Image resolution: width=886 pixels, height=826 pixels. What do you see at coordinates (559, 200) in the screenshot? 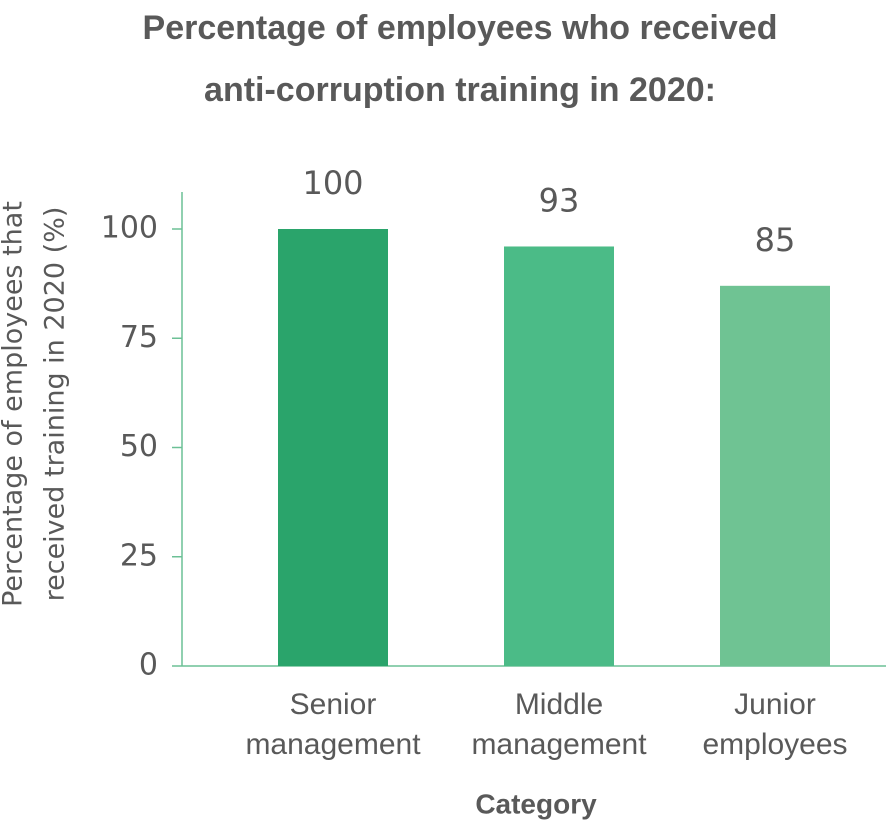
I see `data-label: 93` at bounding box center [559, 200].